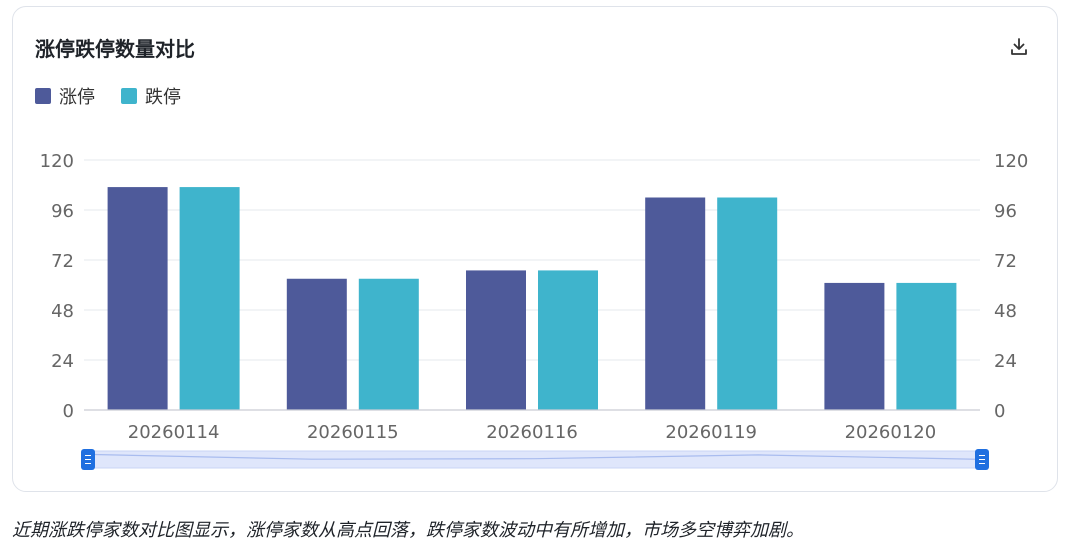 The width and height of the screenshot is (1080, 552). I want to click on x-tick-label: 20260114, so click(174, 432).